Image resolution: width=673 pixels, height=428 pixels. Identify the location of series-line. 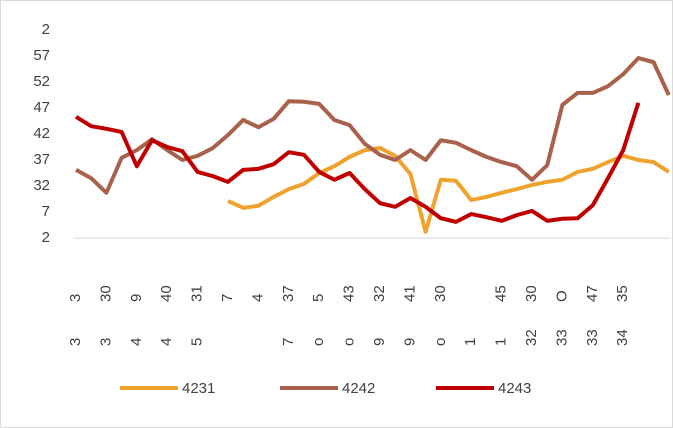
(448, 190).